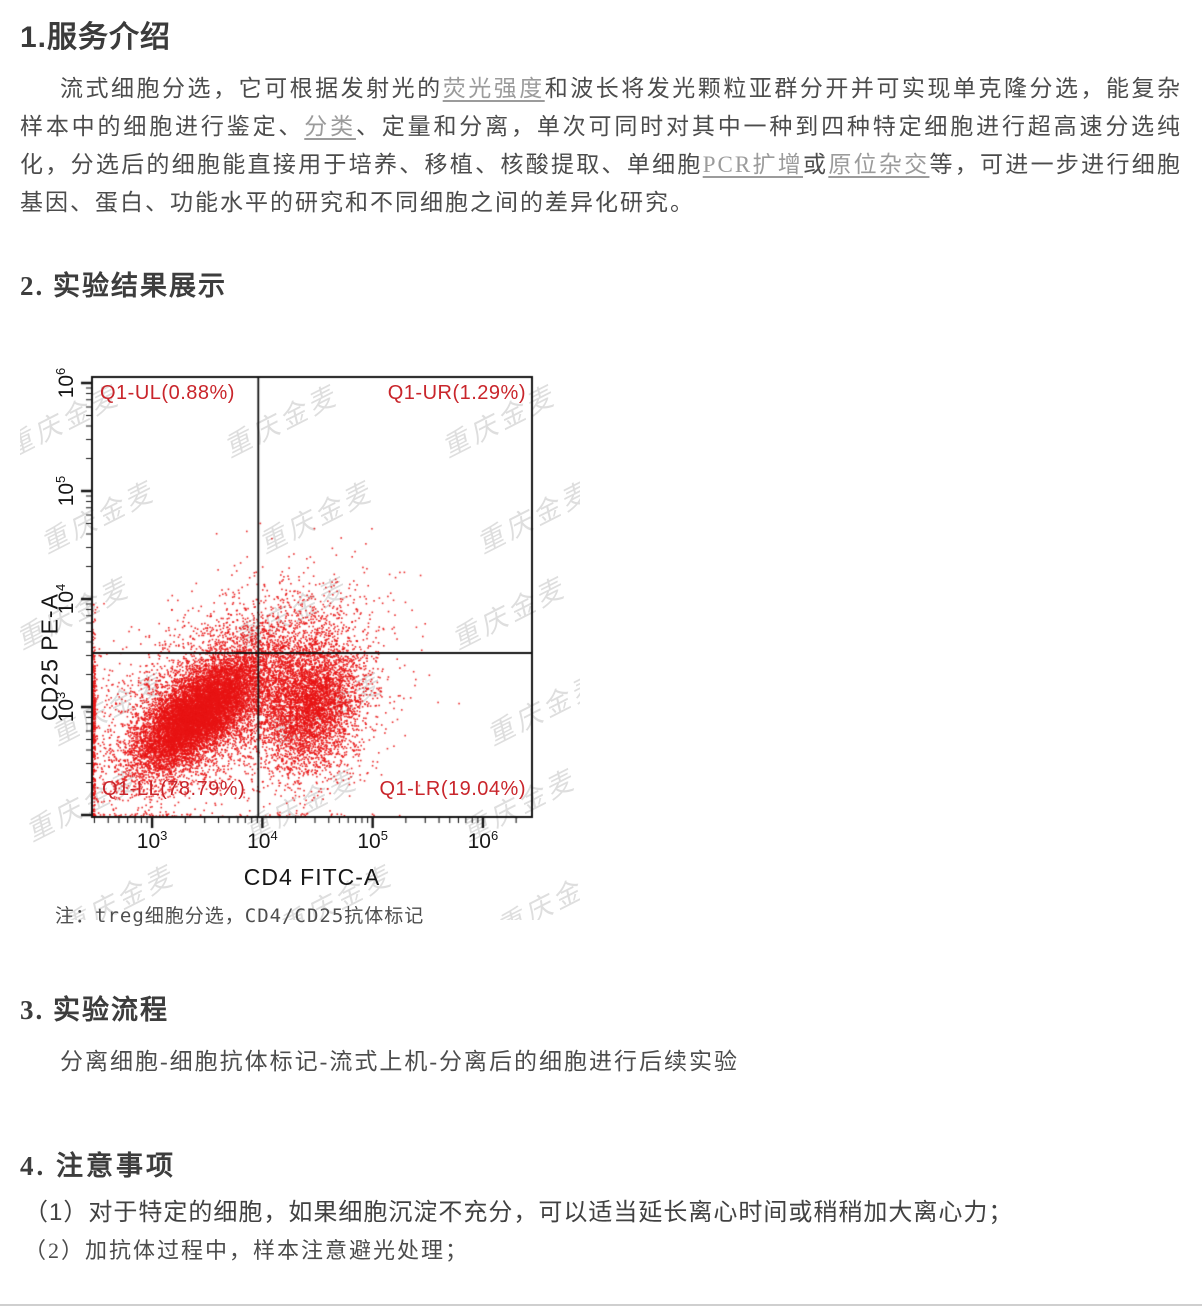  What do you see at coordinates (601, 1305) in the screenshot?
I see `bottom-divider` at bounding box center [601, 1305].